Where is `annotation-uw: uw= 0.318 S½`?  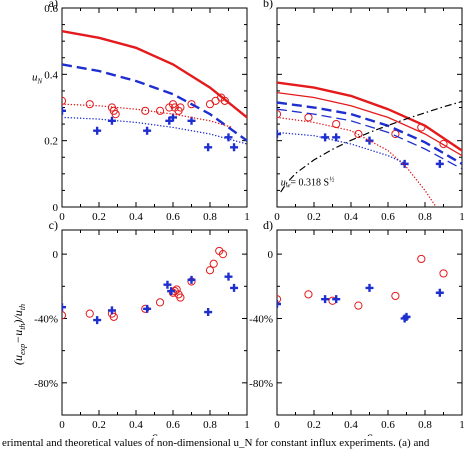 annotation-uw: uw= 0.318 S½ is located at coordinates (308, 182).